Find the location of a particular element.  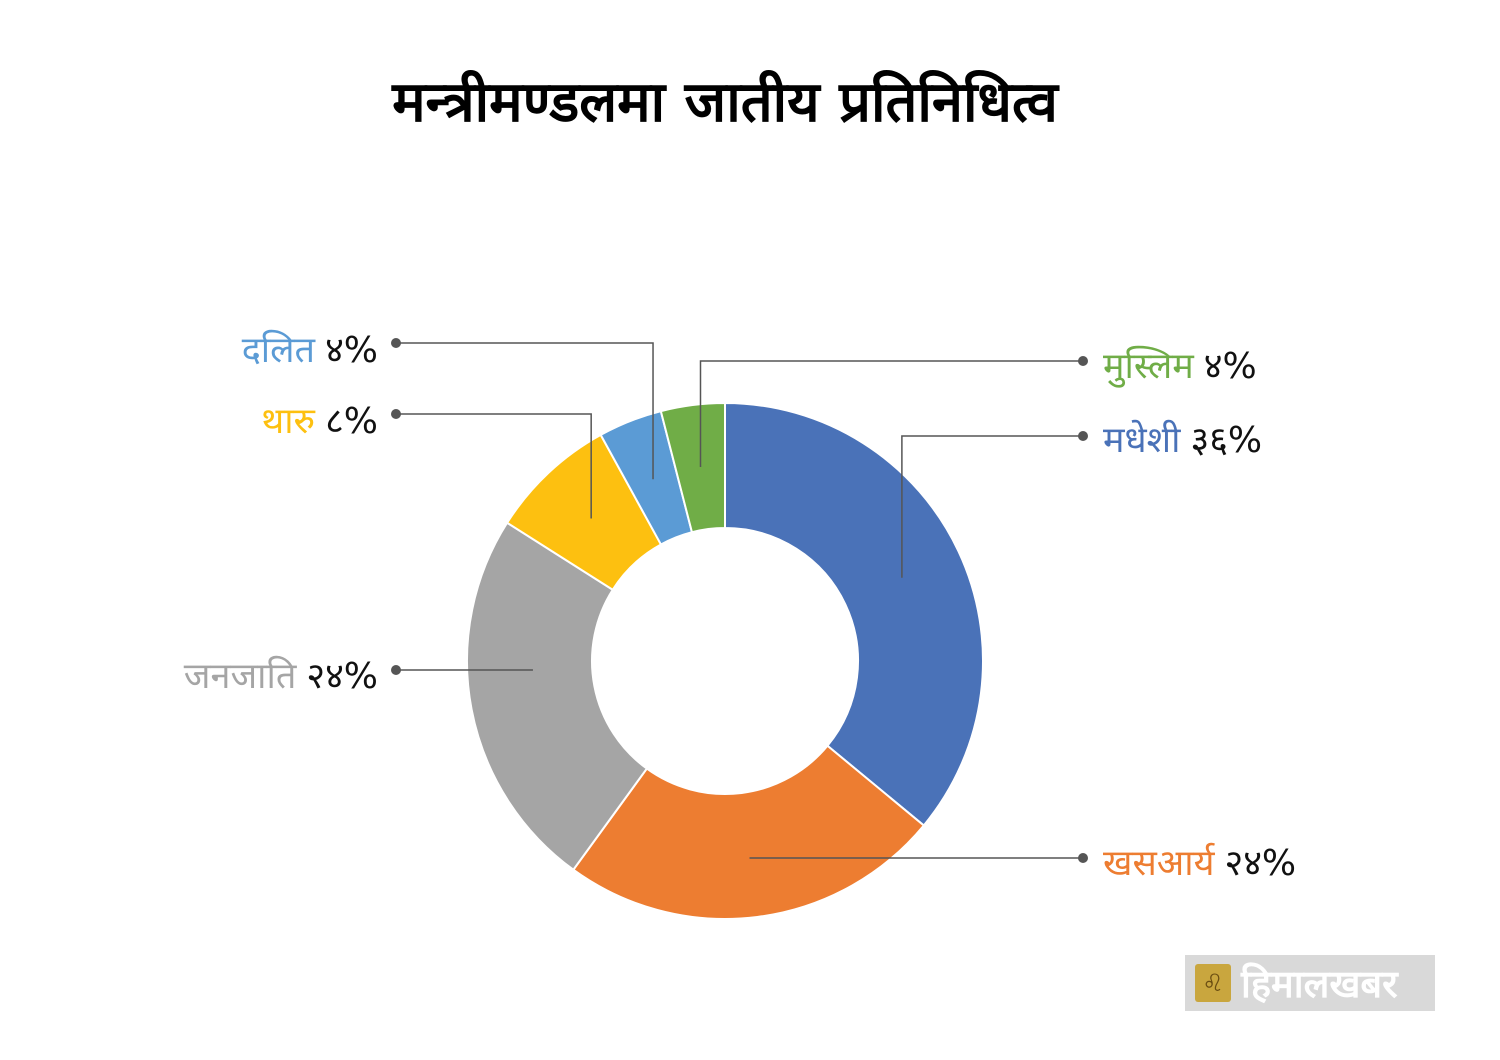

label-madheshi: मधेशी ३६% is located at coordinates (1182, 438).